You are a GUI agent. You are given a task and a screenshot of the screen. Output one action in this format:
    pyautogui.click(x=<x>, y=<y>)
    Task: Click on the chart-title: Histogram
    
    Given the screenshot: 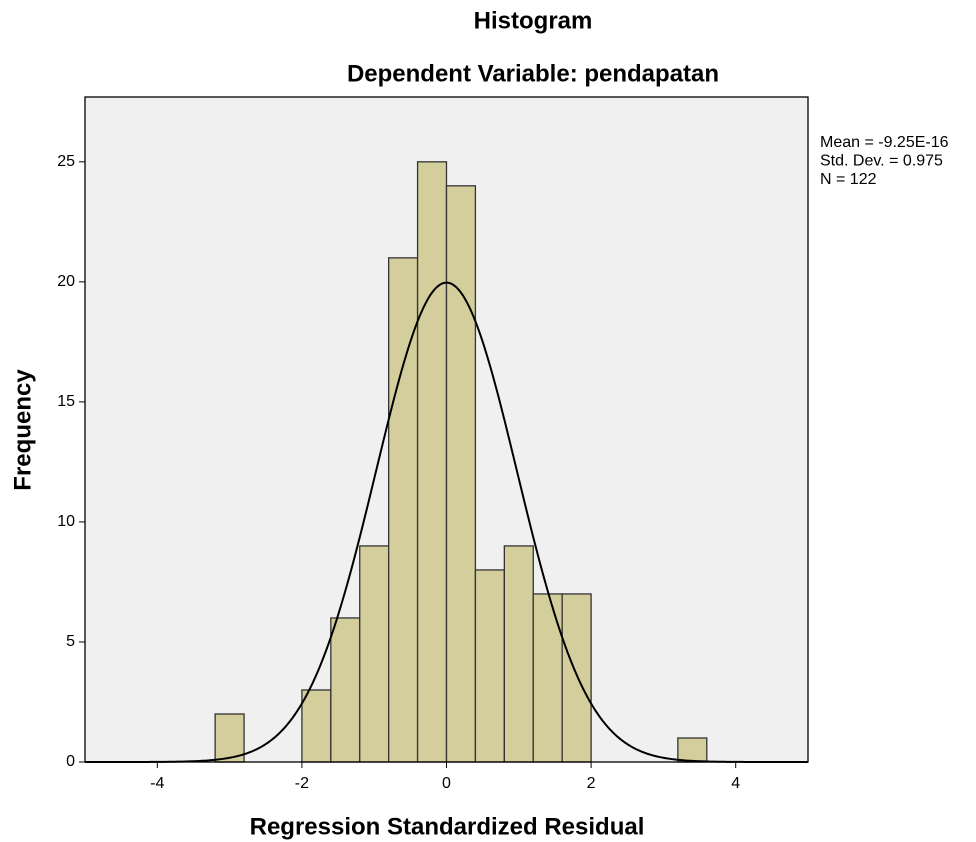 What is the action you would take?
    pyautogui.click(x=533, y=20)
    